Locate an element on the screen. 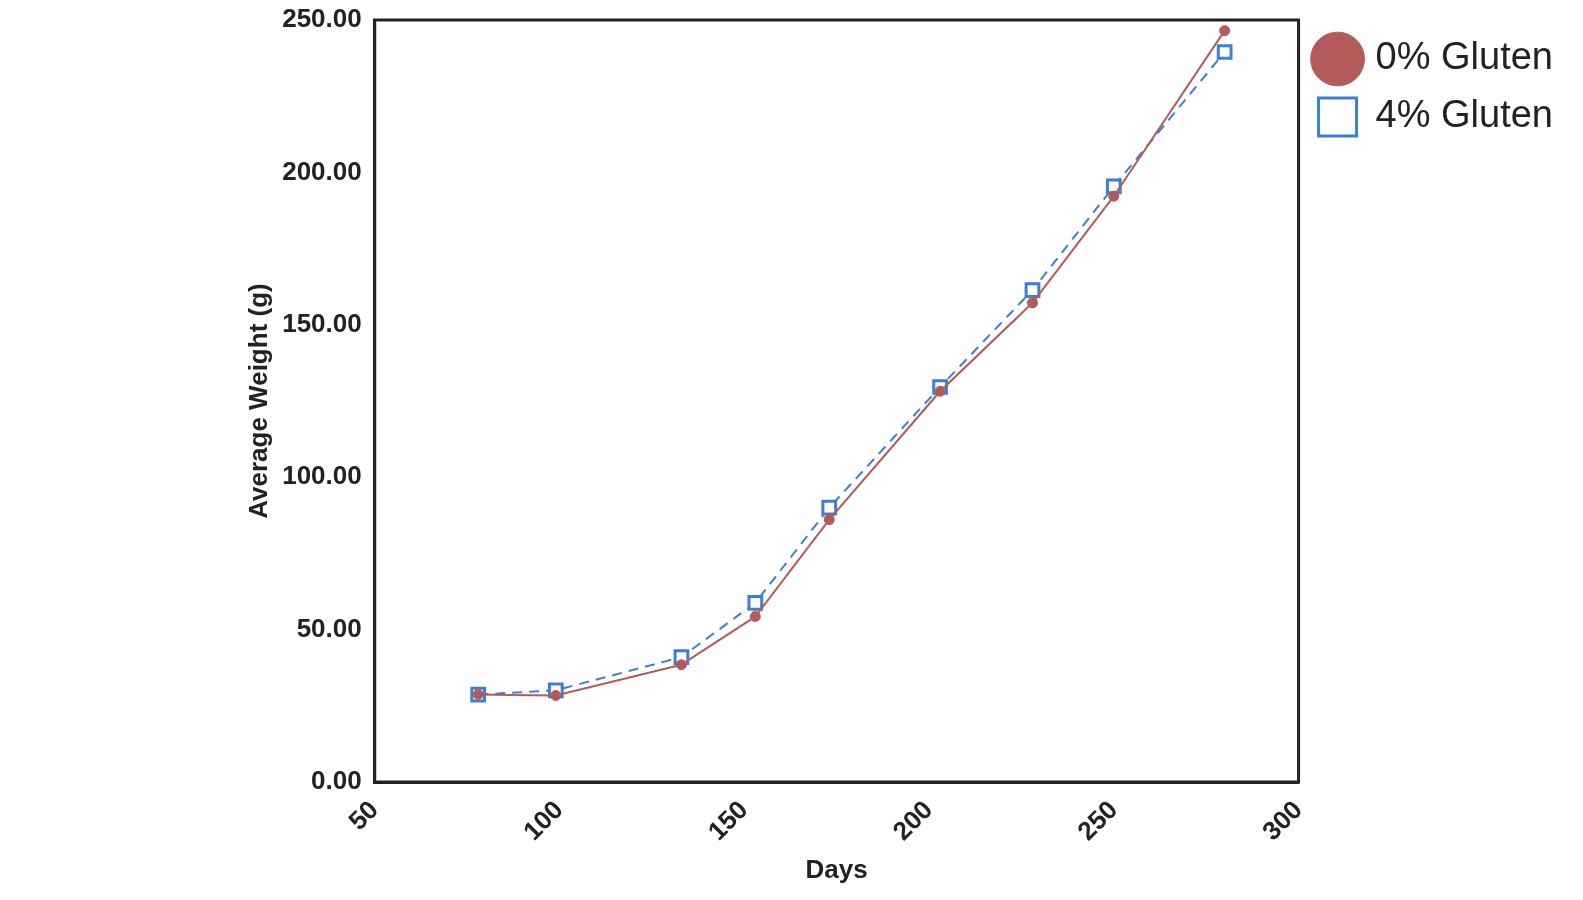 The image size is (1583, 900). y-tick-label: 100.00 is located at coordinates (322, 475).